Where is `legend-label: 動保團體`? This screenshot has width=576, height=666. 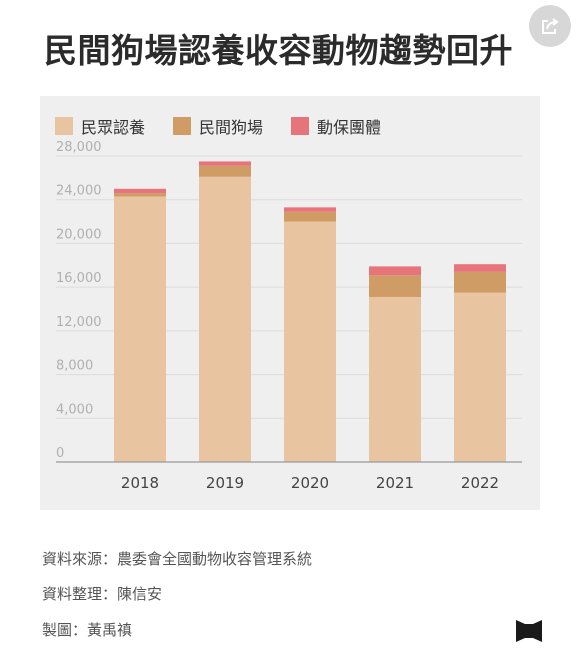 legend-label: 動保團體 is located at coordinates (349, 127).